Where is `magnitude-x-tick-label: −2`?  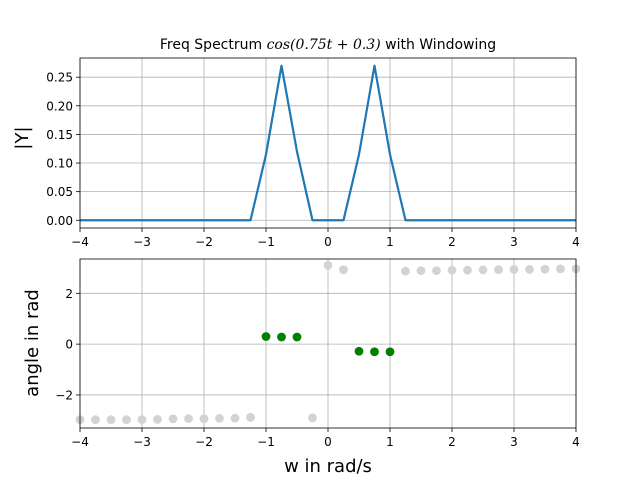 magnitude-x-tick-label: −2 is located at coordinates (204, 242).